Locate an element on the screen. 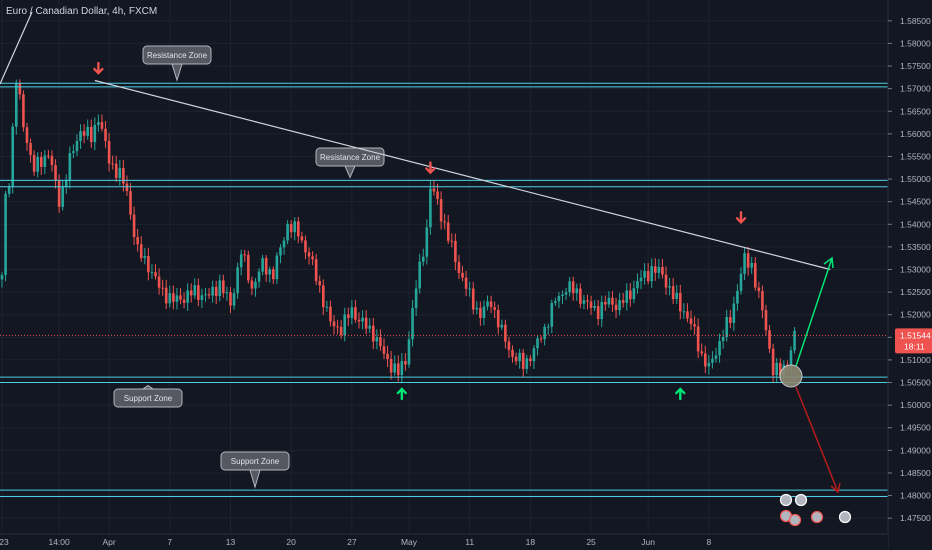 Image resolution: width=932 pixels, height=550 pixels. x-tick-label: 13 is located at coordinates (231, 542).